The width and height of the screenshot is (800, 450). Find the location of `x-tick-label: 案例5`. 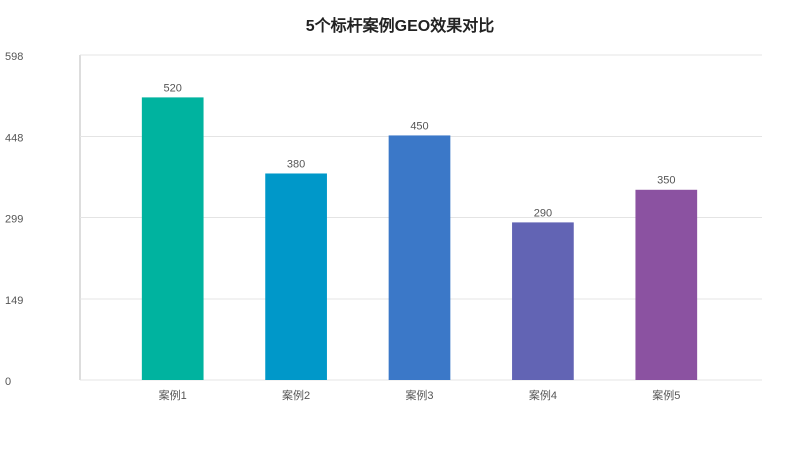

x-tick-label: 案例5 is located at coordinates (666, 395).